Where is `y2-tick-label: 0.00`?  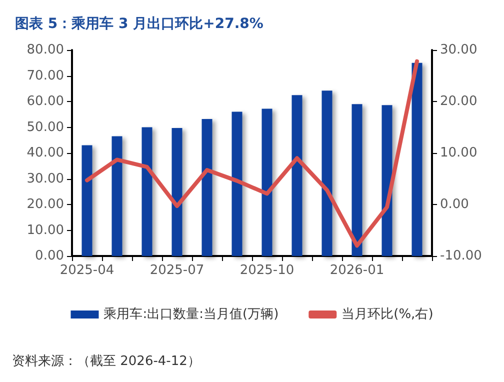
y2-tick-label: 0.00 is located at coordinates (454, 204).